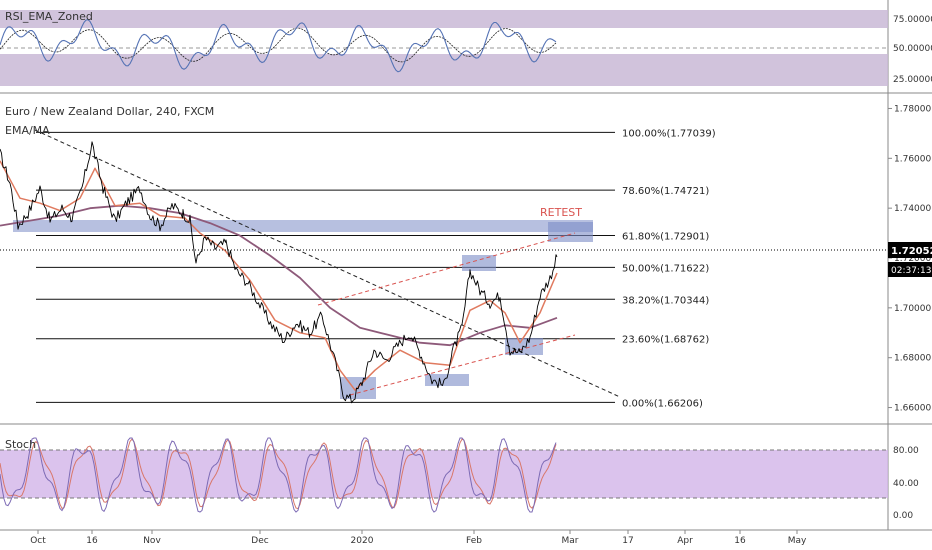  Describe the element at coordinates (685, 541) in the screenshot. I see `time-tick-label: Apr` at that location.